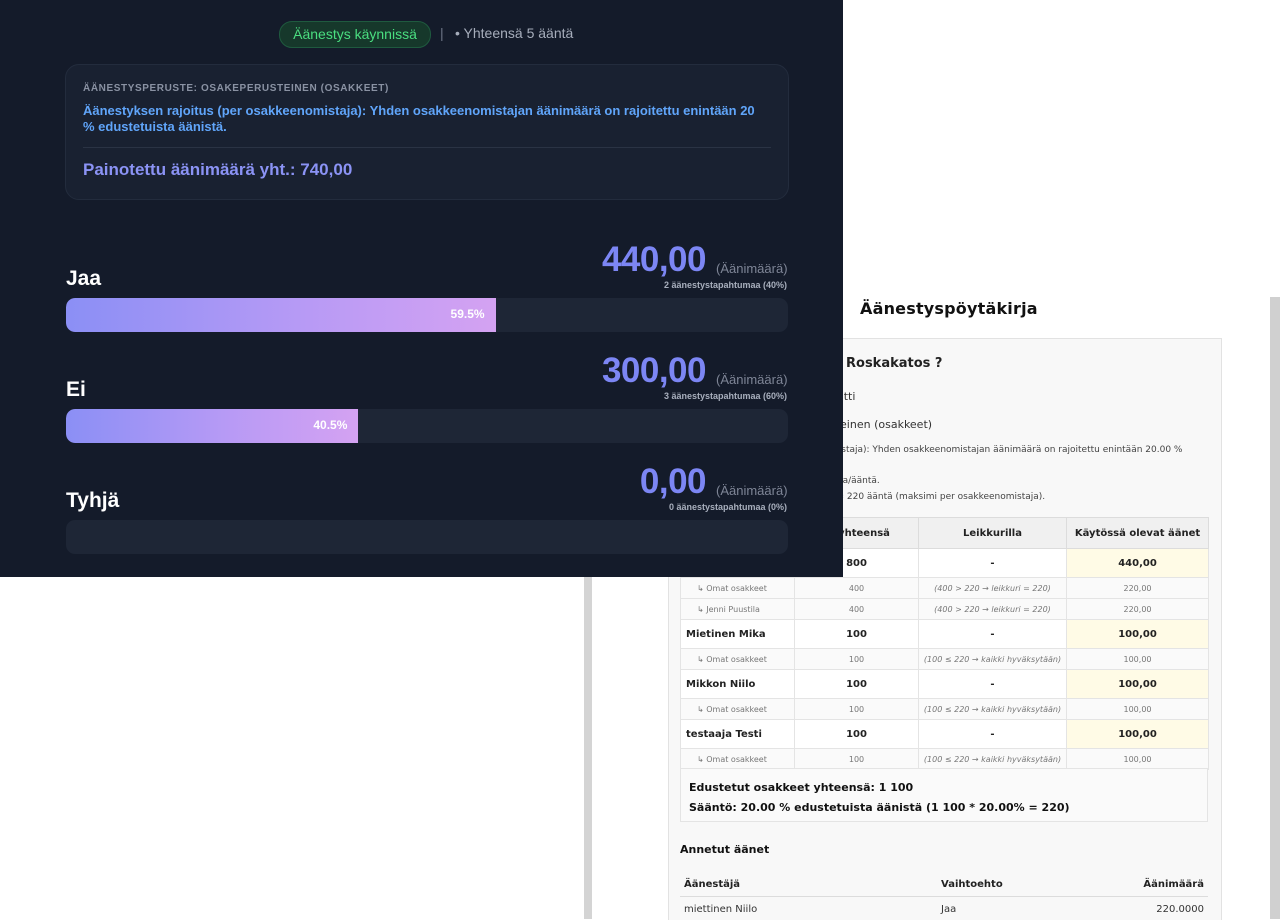 This screenshot has height=920, width=1280. I want to click on document-scrollbar, so click(1275, 608).